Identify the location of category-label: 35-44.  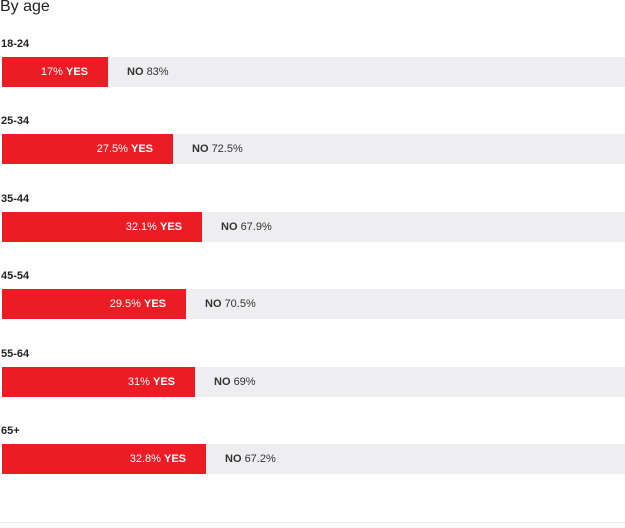
(15, 199).